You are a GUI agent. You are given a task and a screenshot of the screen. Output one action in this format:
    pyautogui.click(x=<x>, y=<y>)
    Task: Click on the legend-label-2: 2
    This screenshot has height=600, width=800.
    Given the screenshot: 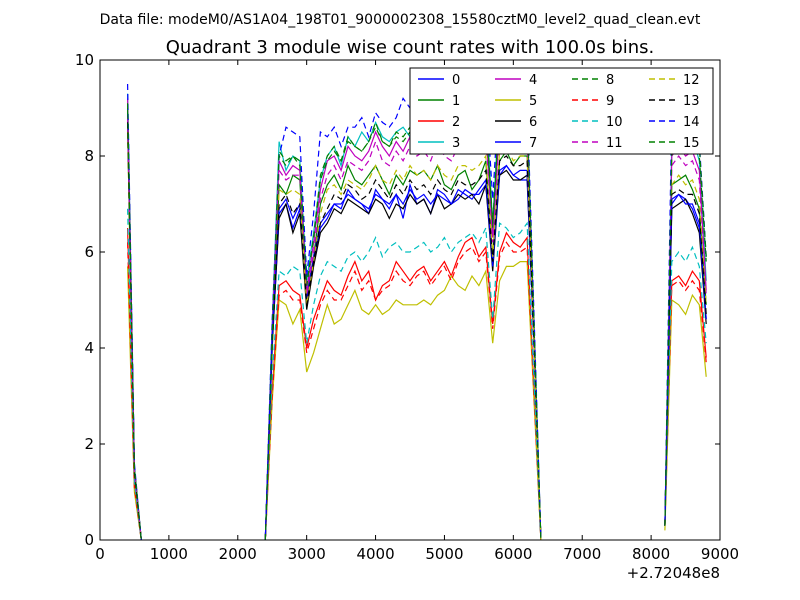 What is the action you would take?
    pyautogui.click(x=456, y=122)
    